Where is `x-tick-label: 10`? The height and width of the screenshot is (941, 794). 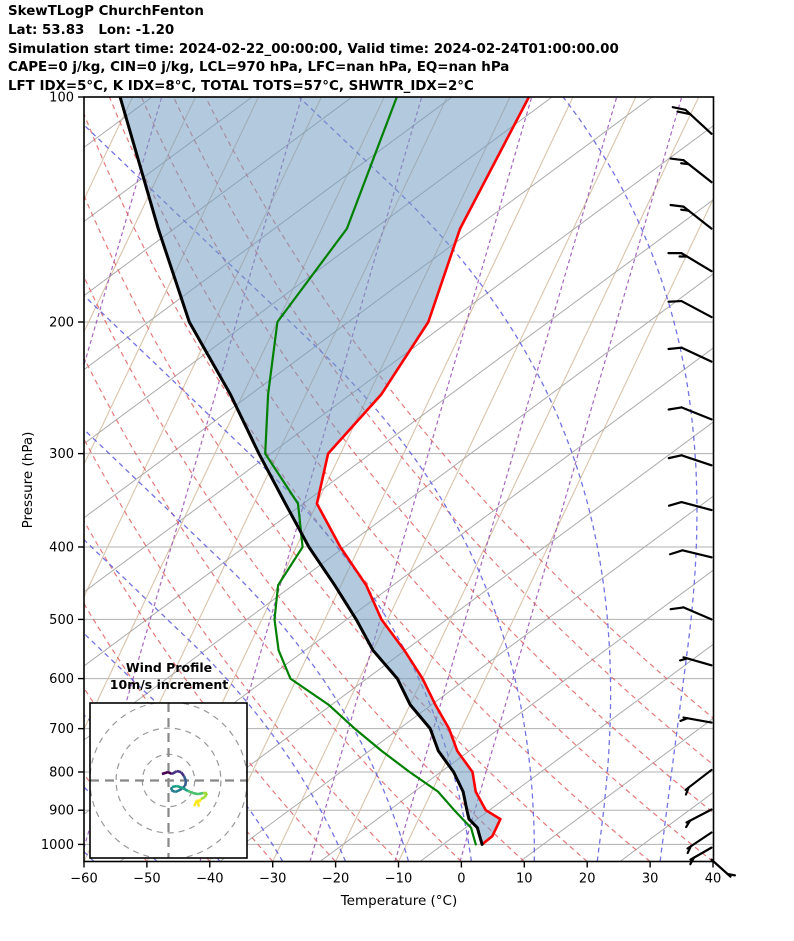 x-tick-label: 10 is located at coordinates (524, 879).